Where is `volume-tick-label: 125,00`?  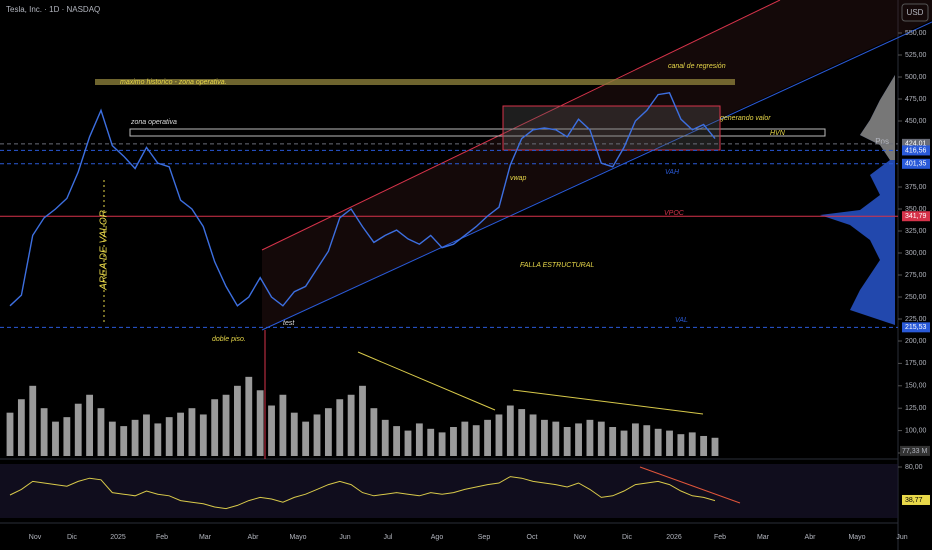 volume-tick-label: 125,00 is located at coordinates (916, 408).